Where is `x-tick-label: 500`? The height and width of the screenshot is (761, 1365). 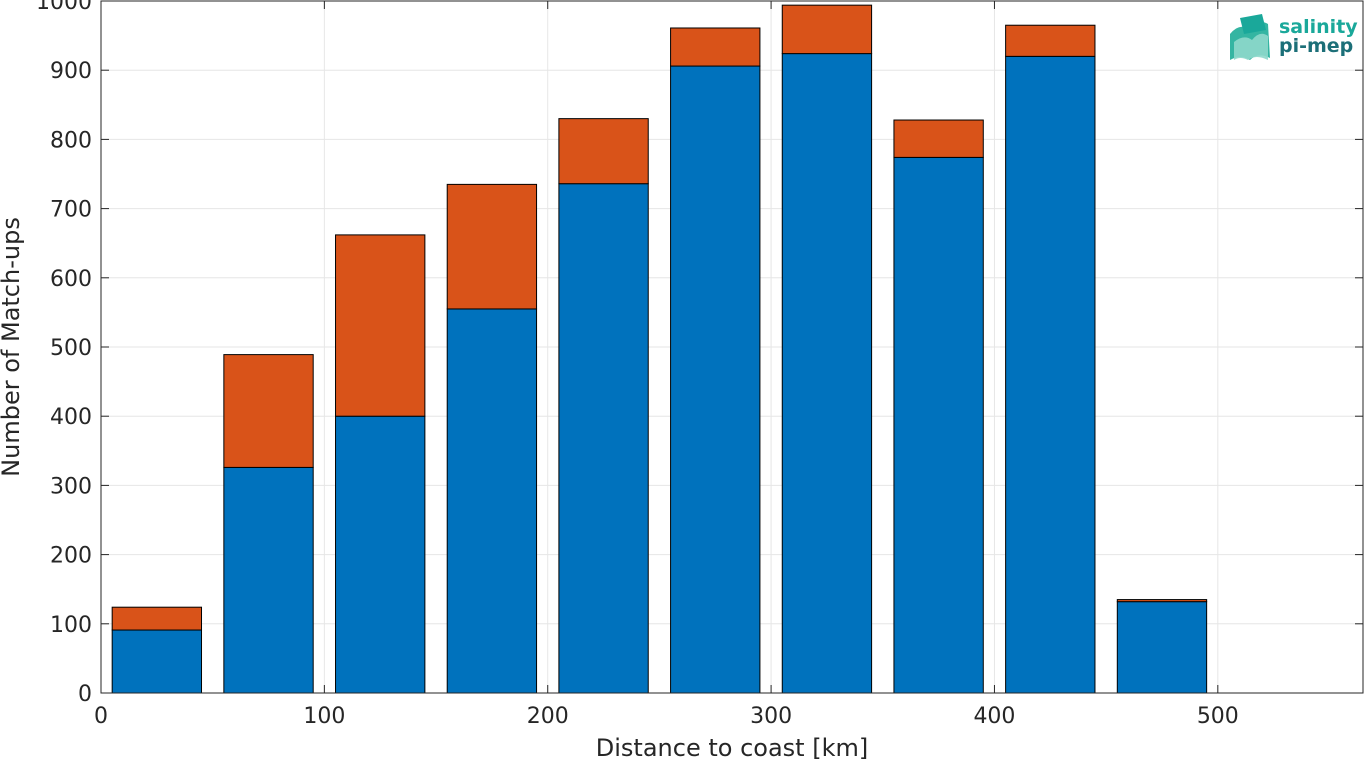
x-tick-label: 500 is located at coordinates (1218, 716).